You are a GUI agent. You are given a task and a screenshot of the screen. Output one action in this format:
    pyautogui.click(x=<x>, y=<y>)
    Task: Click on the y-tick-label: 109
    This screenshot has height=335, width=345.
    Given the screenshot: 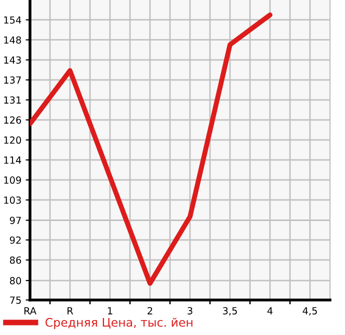 What is the action you would take?
    pyautogui.click(x=12, y=180)
    